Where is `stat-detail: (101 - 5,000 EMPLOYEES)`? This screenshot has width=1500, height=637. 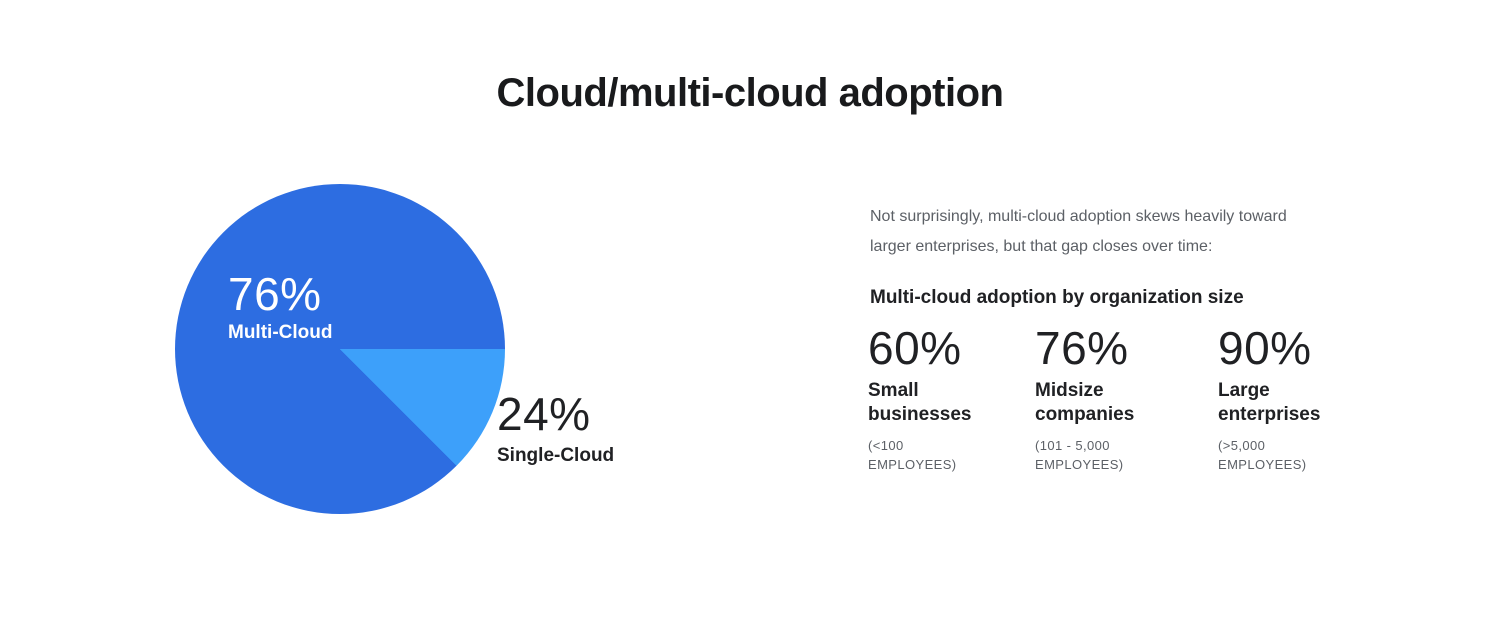
stat-detail: (101 - 5,000 EMPLOYEES) is located at coordinates (1079, 455).